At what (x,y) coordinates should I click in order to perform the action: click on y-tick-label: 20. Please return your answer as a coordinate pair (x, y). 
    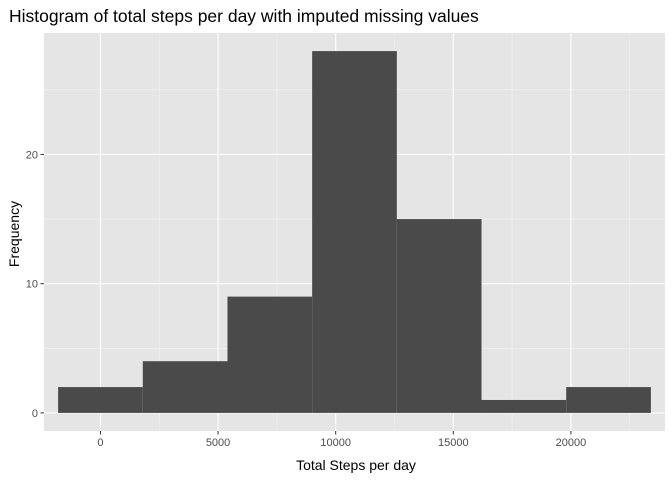
    Looking at the image, I should click on (32, 155).